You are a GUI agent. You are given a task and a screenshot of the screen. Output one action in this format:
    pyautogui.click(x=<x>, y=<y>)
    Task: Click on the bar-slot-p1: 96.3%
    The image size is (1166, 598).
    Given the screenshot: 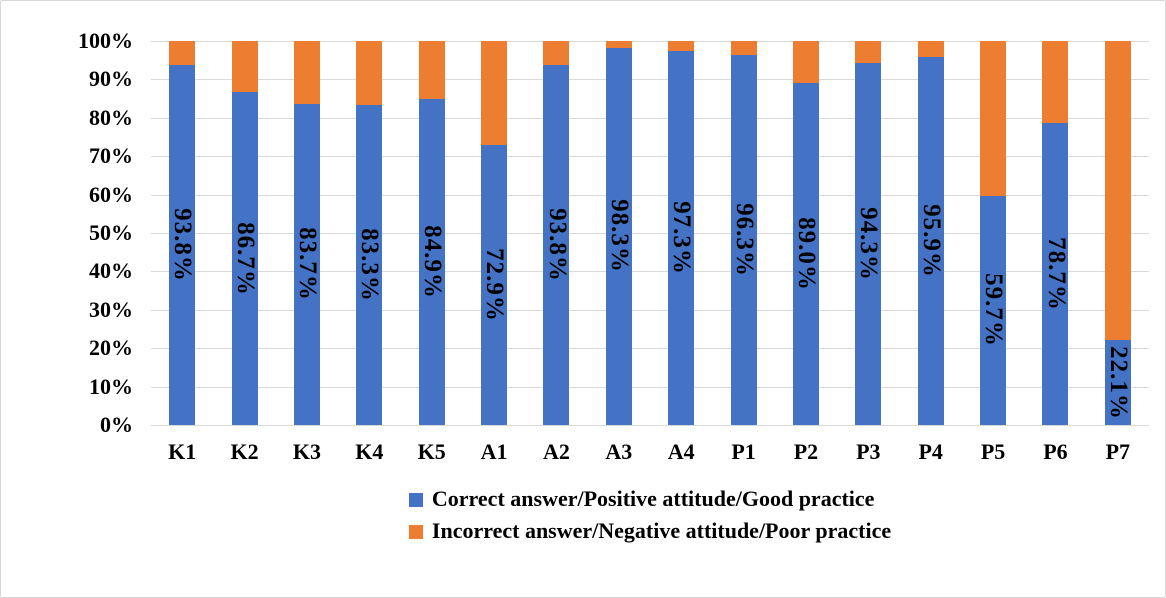 What is the action you would take?
    pyautogui.click(x=743, y=233)
    